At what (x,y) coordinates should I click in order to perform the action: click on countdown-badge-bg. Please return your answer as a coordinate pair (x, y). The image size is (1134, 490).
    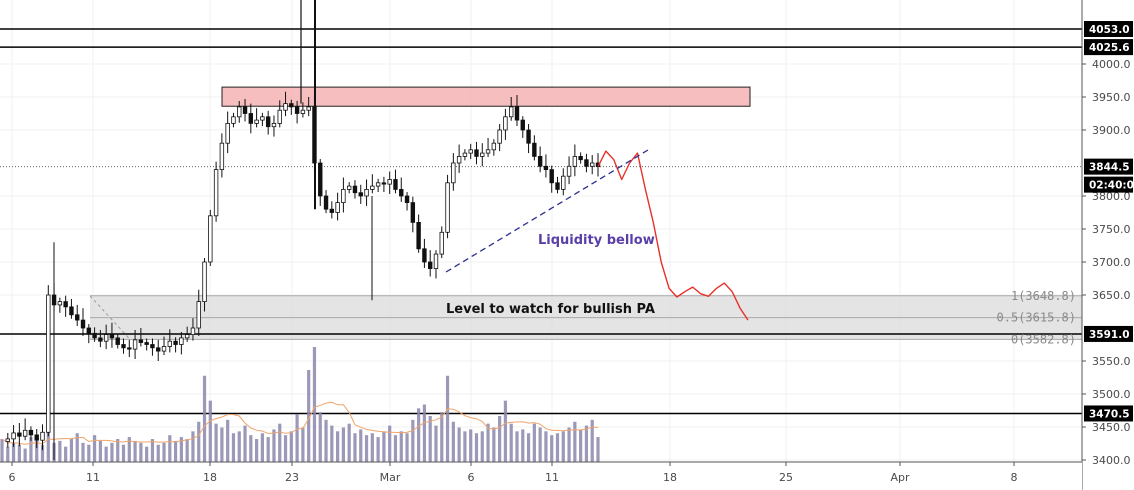
    Looking at the image, I should click on (1108, 184).